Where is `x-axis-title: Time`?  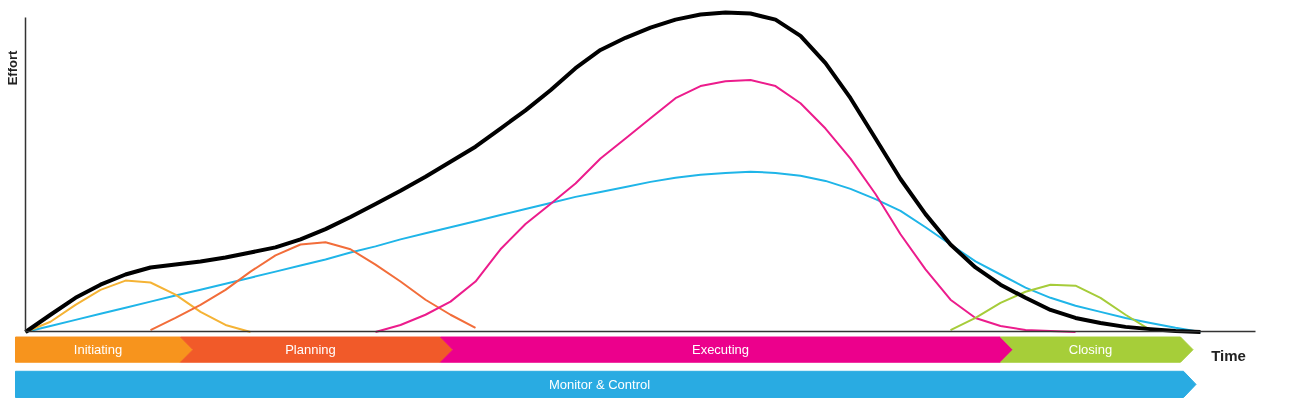
x-axis-title: Time is located at coordinates (1228, 355).